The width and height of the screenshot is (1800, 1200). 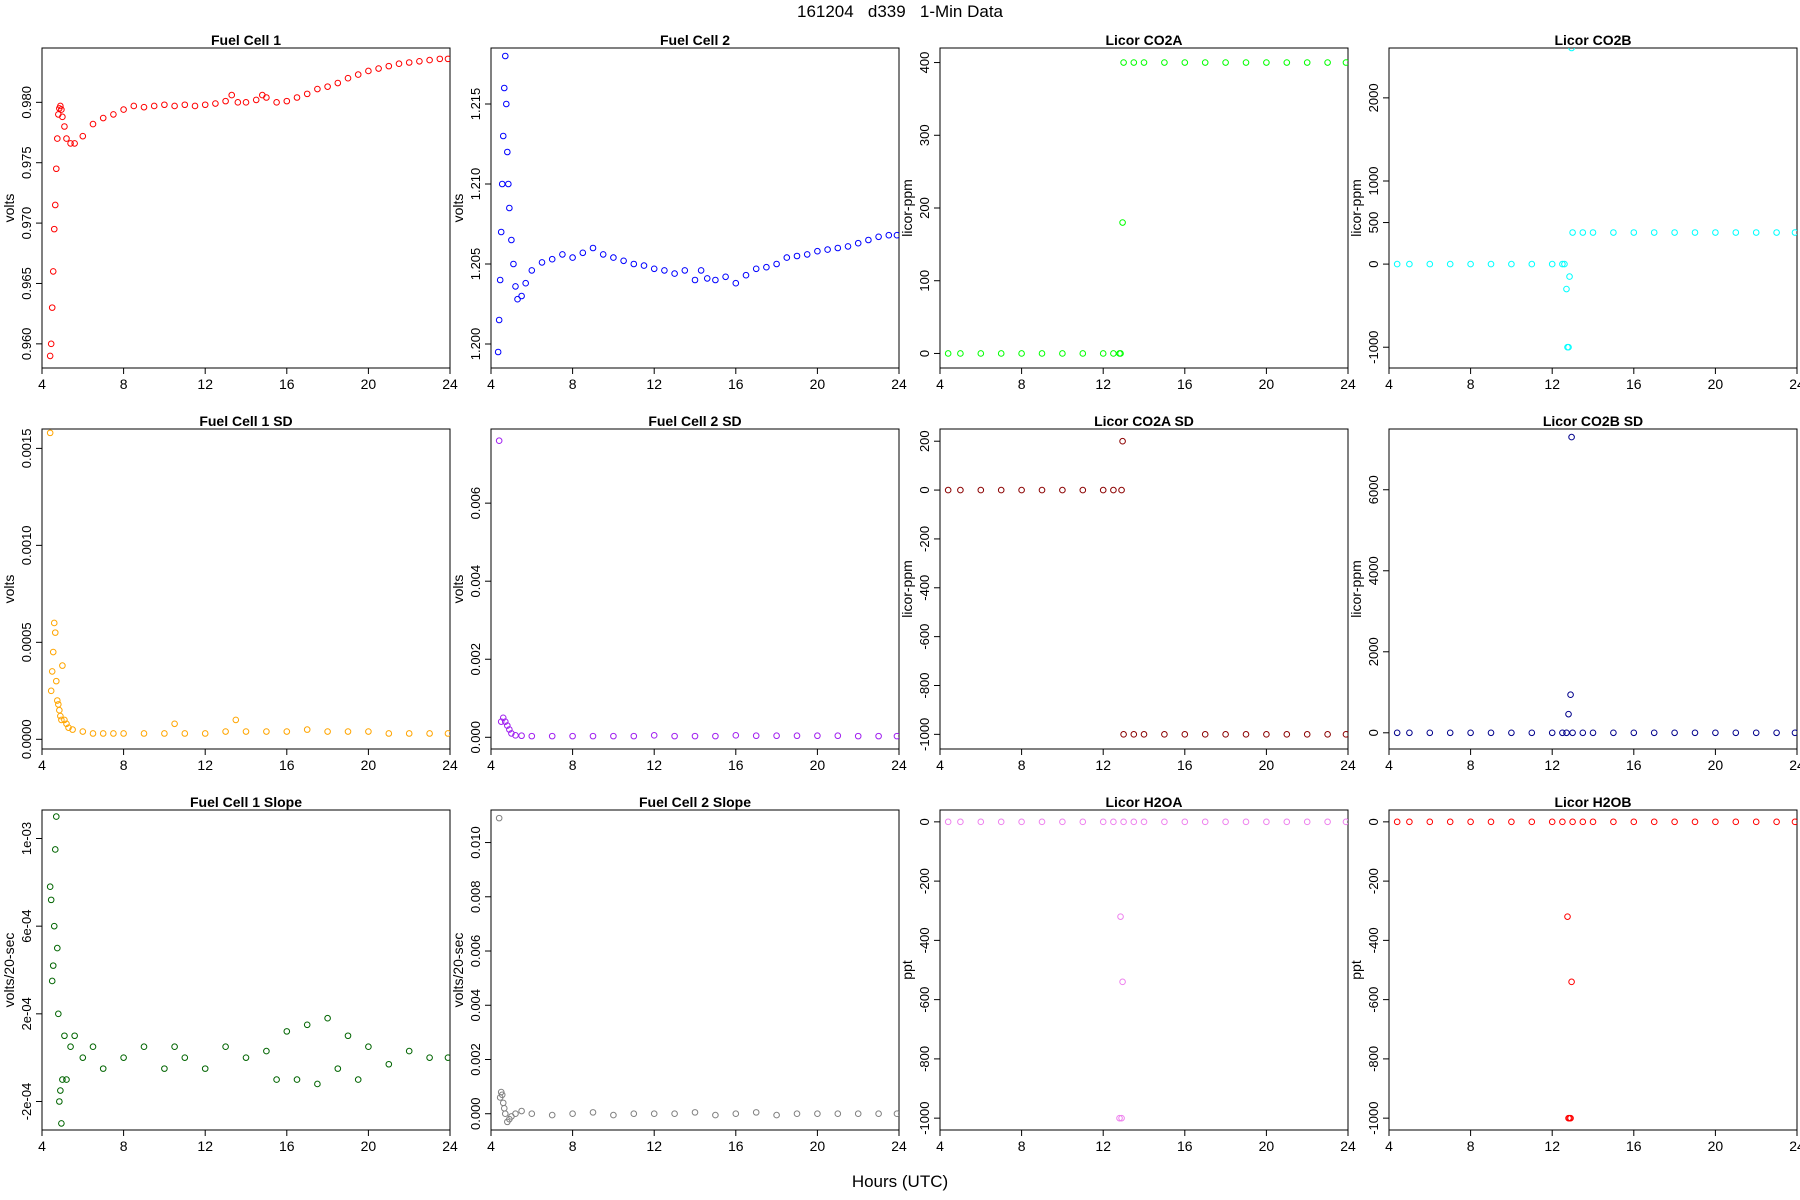 What do you see at coordinates (475, 264) in the screenshot?
I see `y-tick-label: 1.205` at bounding box center [475, 264].